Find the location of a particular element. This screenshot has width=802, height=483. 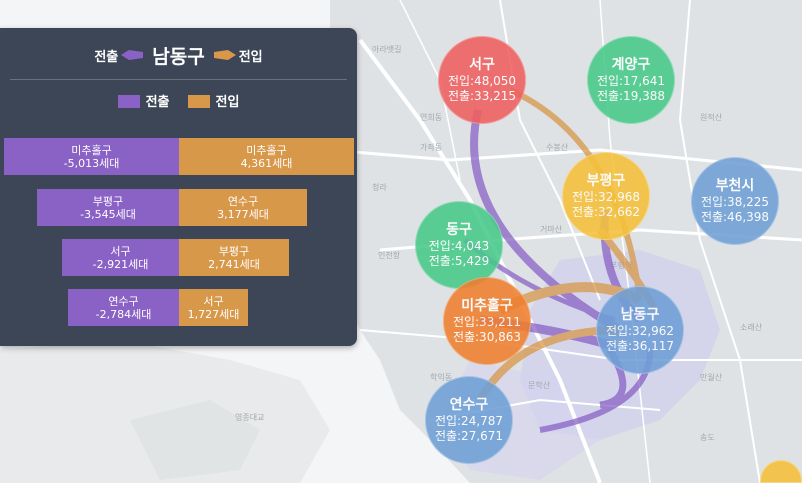

district-in-value: 전입:33,211 is located at coordinates (487, 321).